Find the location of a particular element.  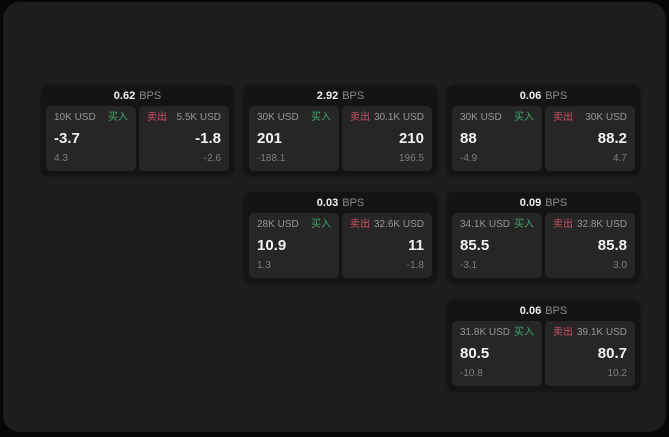

sell-amount: 32.8K USD is located at coordinates (601, 224).